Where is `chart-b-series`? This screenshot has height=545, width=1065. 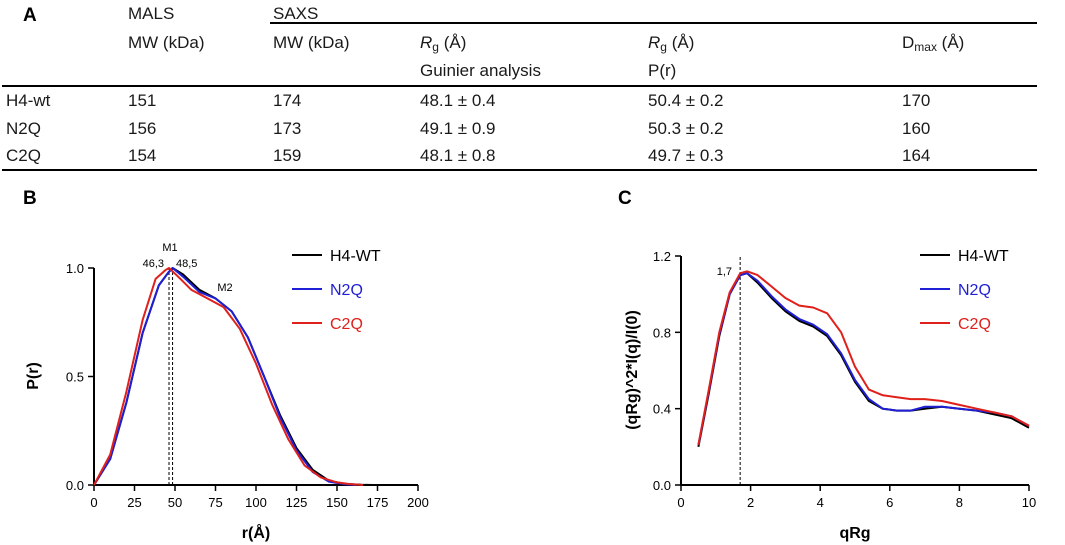
chart-b-series is located at coordinates (233, 376).